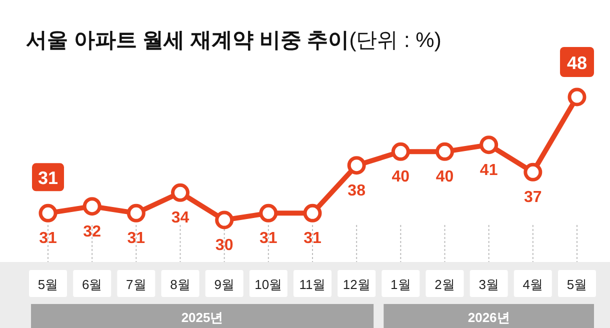  Describe the element at coordinates (577, 63) in the screenshot. I see `data-label: 48` at that location.